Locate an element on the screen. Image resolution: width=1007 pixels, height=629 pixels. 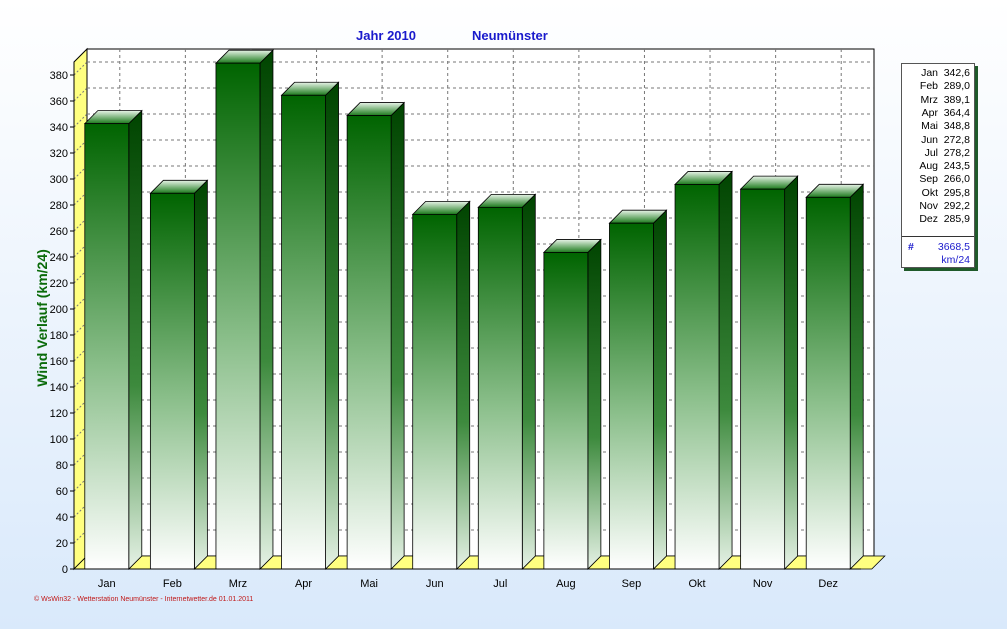
x-tick-label: Feb is located at coordinates (172, 584).